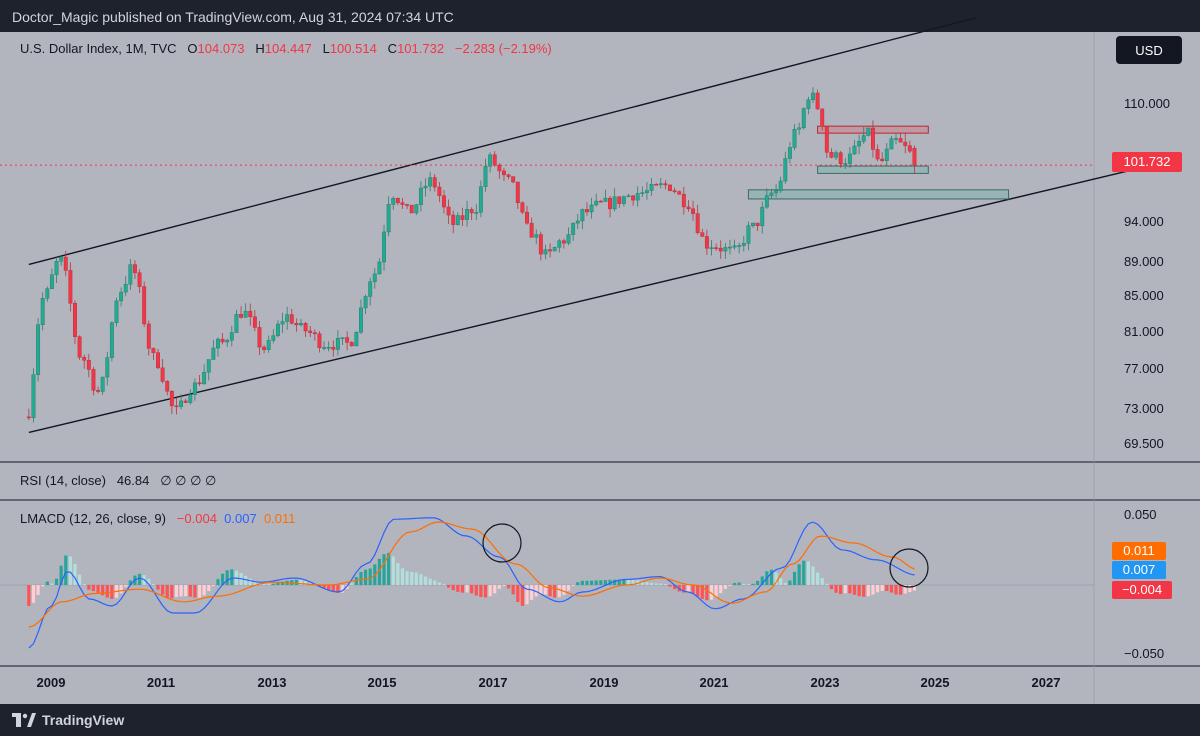 The width and height of the screenshot is (1200, 736). I want to click on high-value: 104.447, so click(288, 48).